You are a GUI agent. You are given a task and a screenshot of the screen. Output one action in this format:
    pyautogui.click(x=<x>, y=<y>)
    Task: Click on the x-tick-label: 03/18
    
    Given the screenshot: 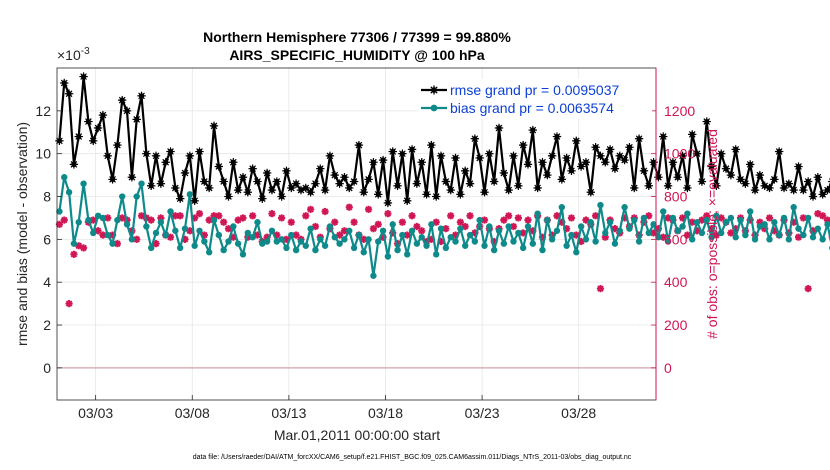 What is the action you would take?
    pyautogui.click(x=385, y=413)
    